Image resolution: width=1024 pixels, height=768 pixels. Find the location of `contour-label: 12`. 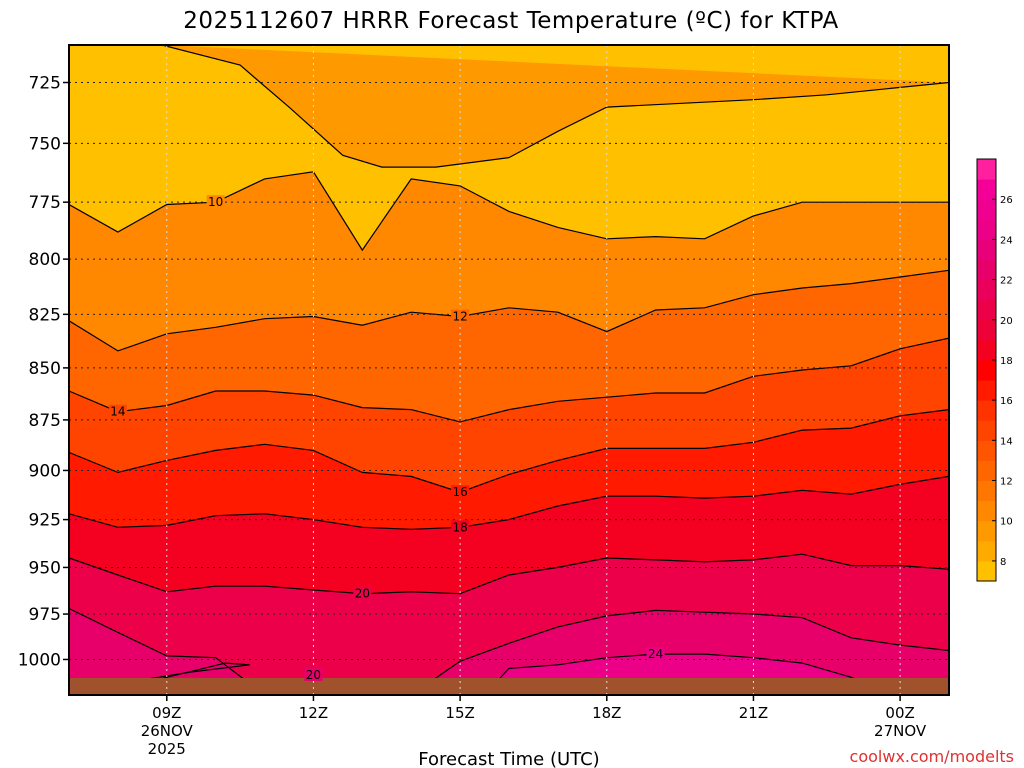

contour-label: 12 is located at coordinates (459, 317).